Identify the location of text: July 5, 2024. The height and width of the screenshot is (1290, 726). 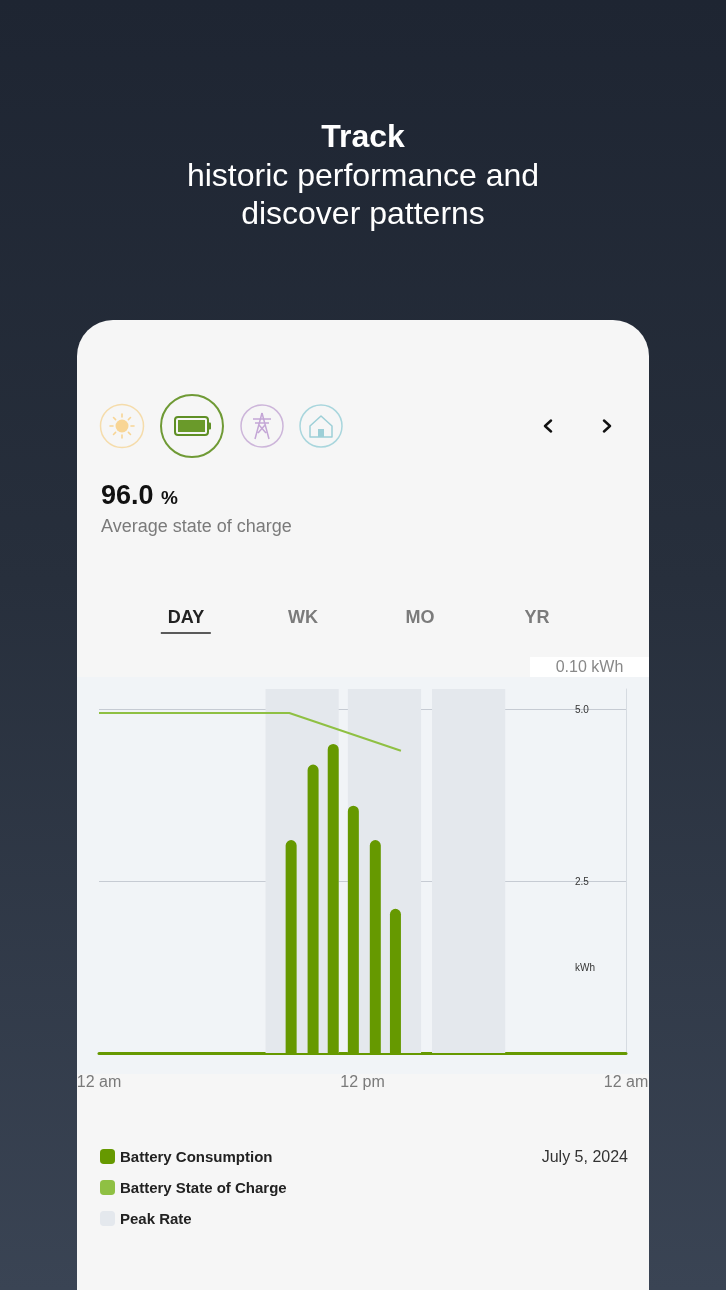
(584, 1157).